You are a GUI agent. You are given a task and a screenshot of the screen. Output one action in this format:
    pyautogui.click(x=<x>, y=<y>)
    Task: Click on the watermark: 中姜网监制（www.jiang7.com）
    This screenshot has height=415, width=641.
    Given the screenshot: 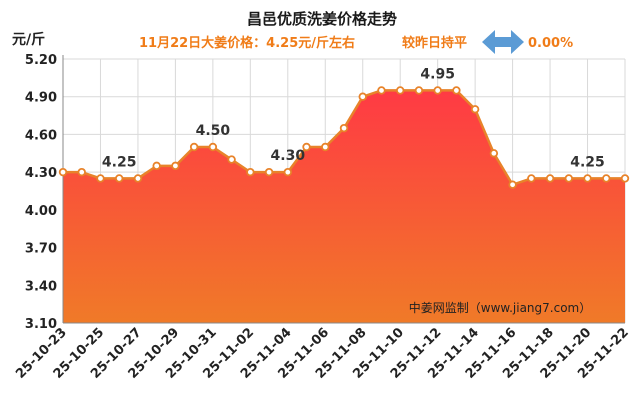 What is the action you would take?
    pyautogui.click(x=500, y=307)
    